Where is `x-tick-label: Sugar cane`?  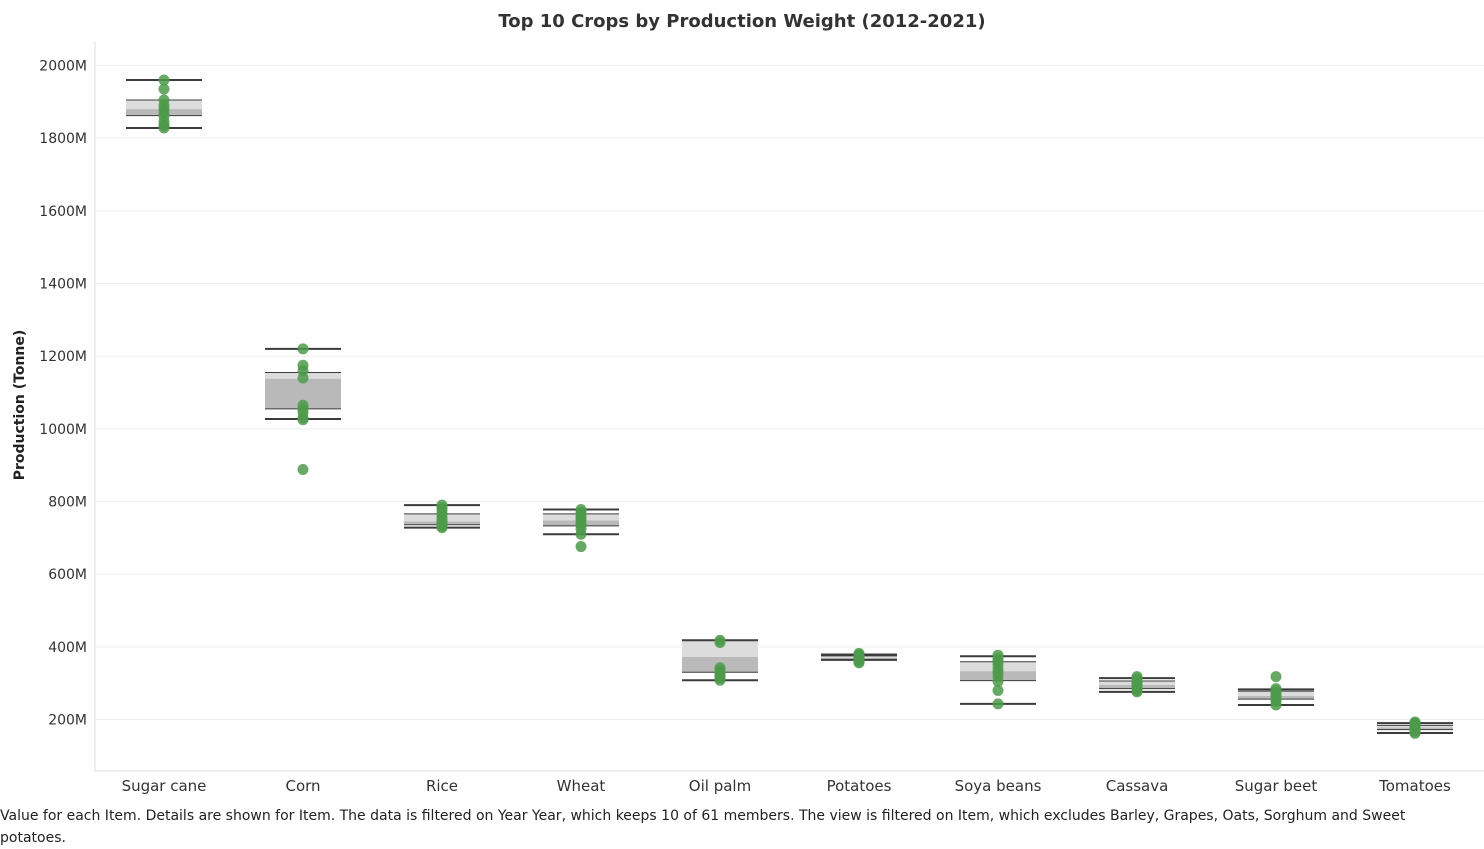
x-tick-label: Sugar cane is located at coordinates (164, 786).